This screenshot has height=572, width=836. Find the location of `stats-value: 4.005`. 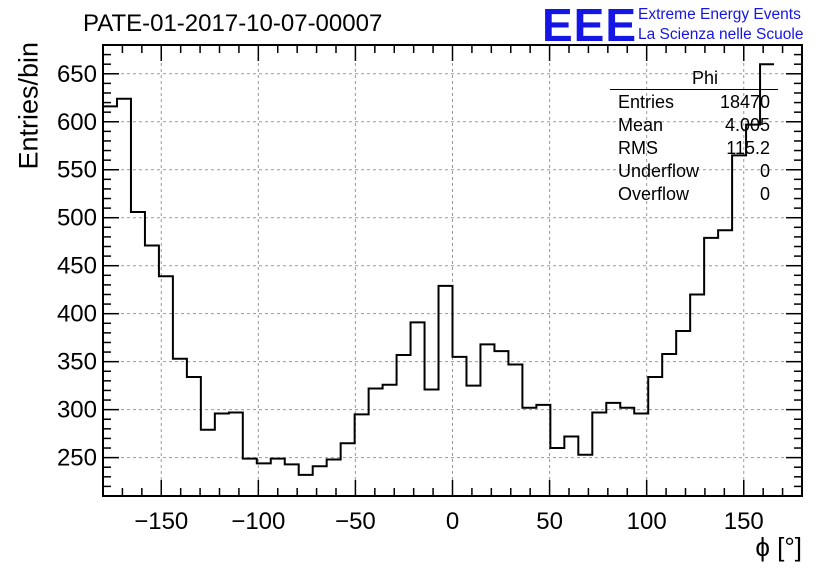

stats-value: 4.005 is located at coordinates (747, 125).